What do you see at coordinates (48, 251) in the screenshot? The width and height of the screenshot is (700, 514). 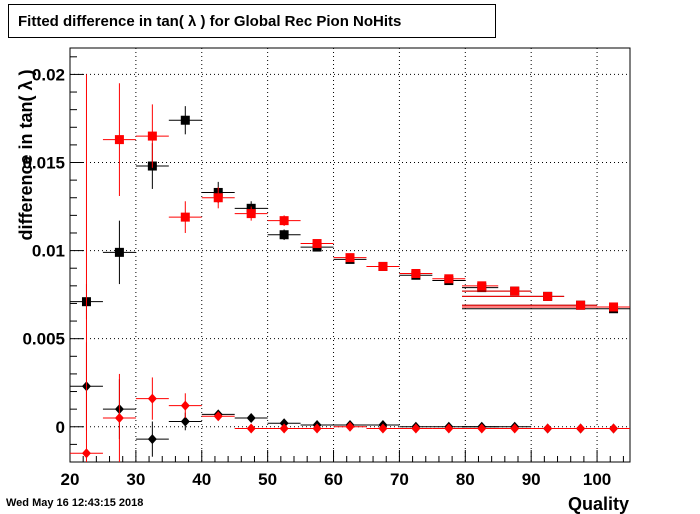 I see `y-tick-label: 0.01` at bounding box center [48, 251].